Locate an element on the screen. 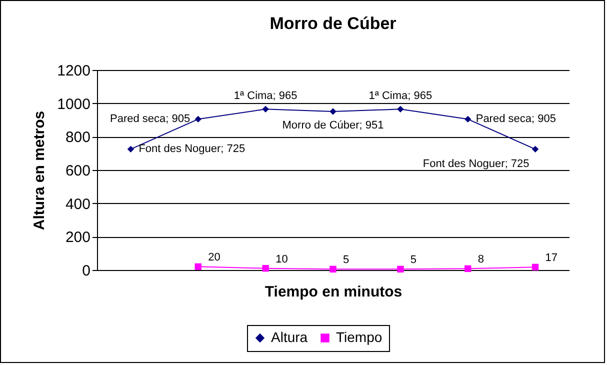 The width and height of the screenshot is (607, 365). data-label: 17 is located at coordinates (551, 258).